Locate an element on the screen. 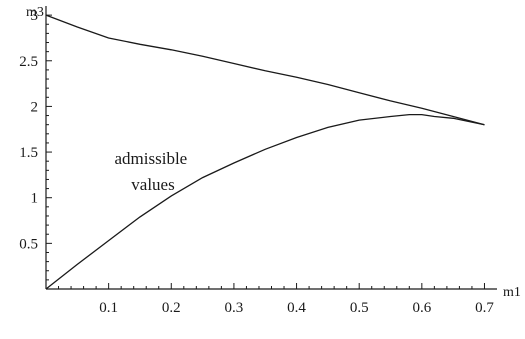  y-tick-label: 2 is located at coordinates (35, 107).